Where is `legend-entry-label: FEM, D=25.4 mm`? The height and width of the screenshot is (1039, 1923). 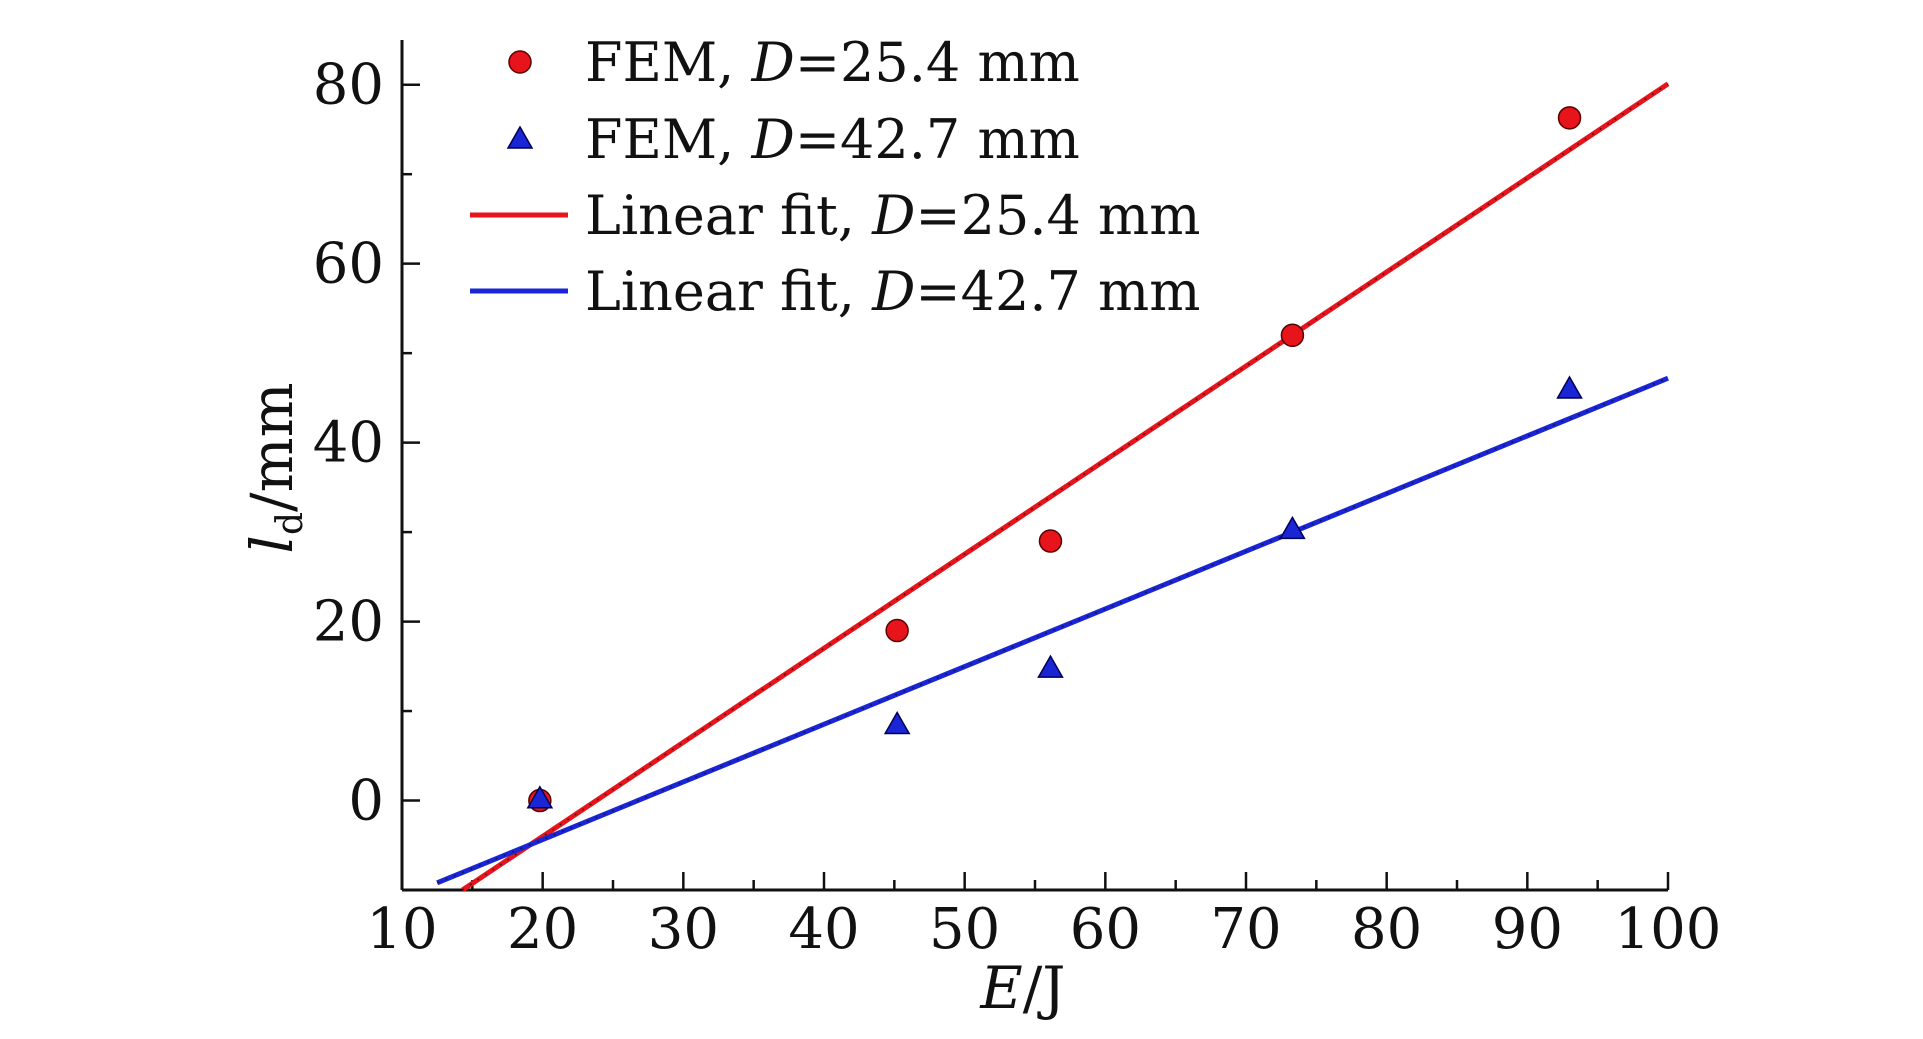
legend-entry-label: FEM, D=25.4 mm is located at coordinates (832, 62).